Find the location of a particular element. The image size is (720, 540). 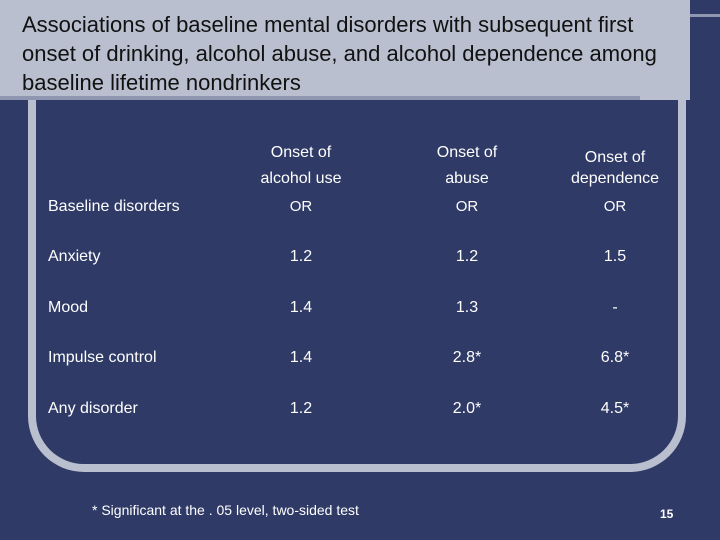

col-header-dependence-line1: Onset of is located at coordinates (615, 157).